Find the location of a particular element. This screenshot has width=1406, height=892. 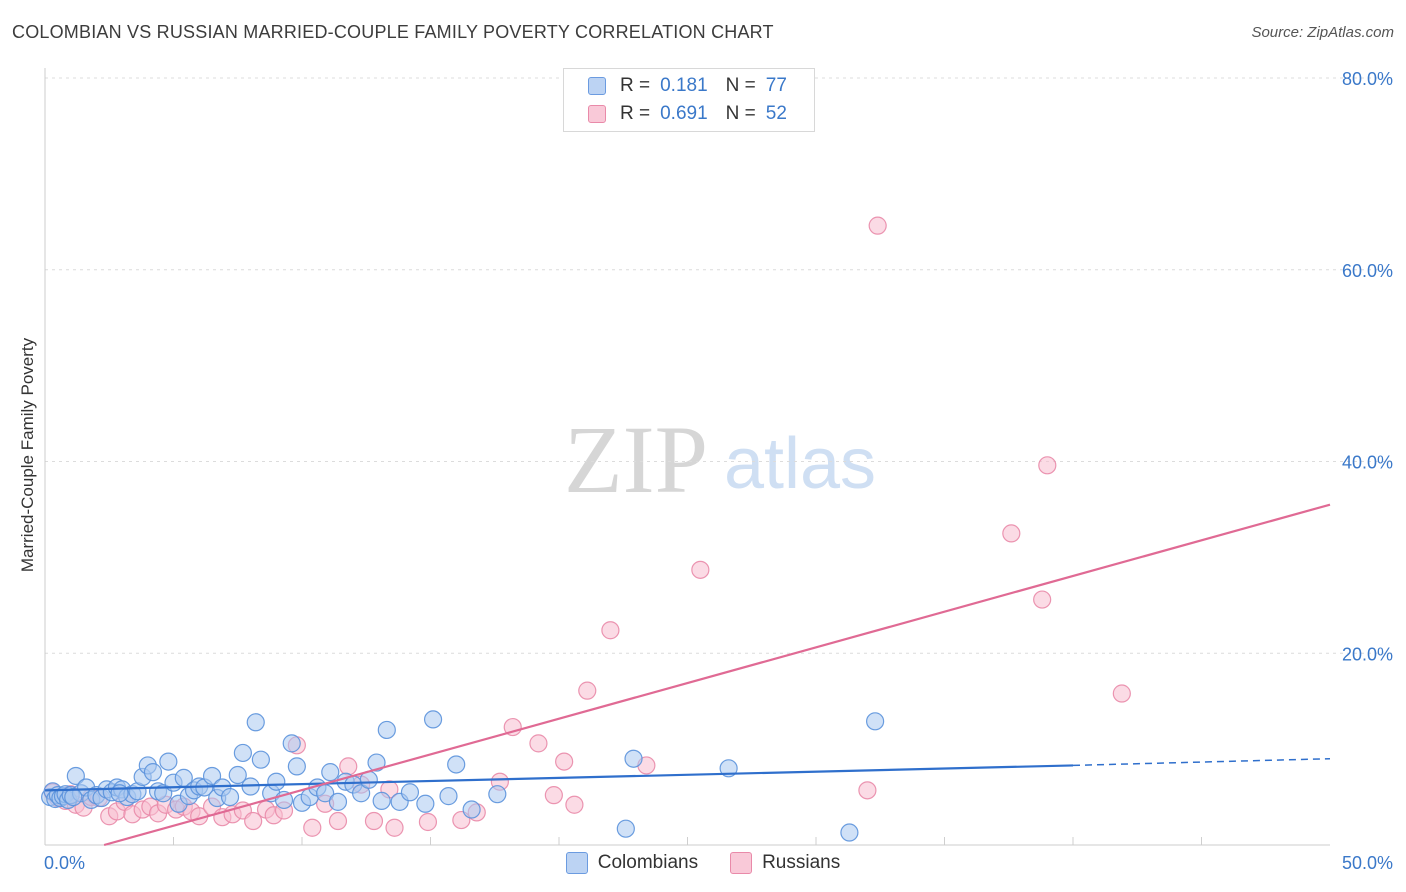

stats-row-colombians: R = 0.181 N = 77 is located at coordinates (687, 86).